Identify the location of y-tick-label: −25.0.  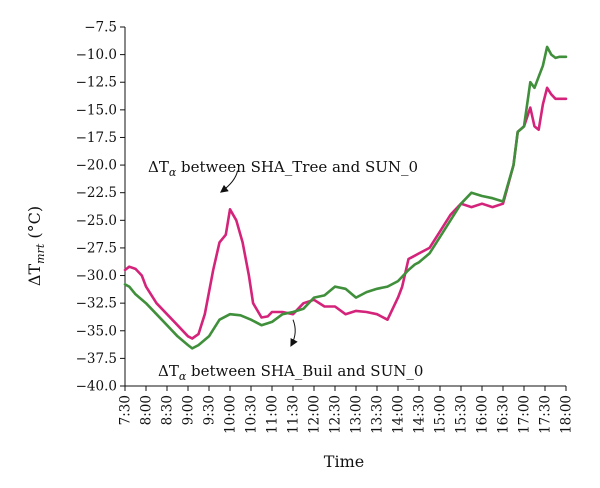
(96, 221).